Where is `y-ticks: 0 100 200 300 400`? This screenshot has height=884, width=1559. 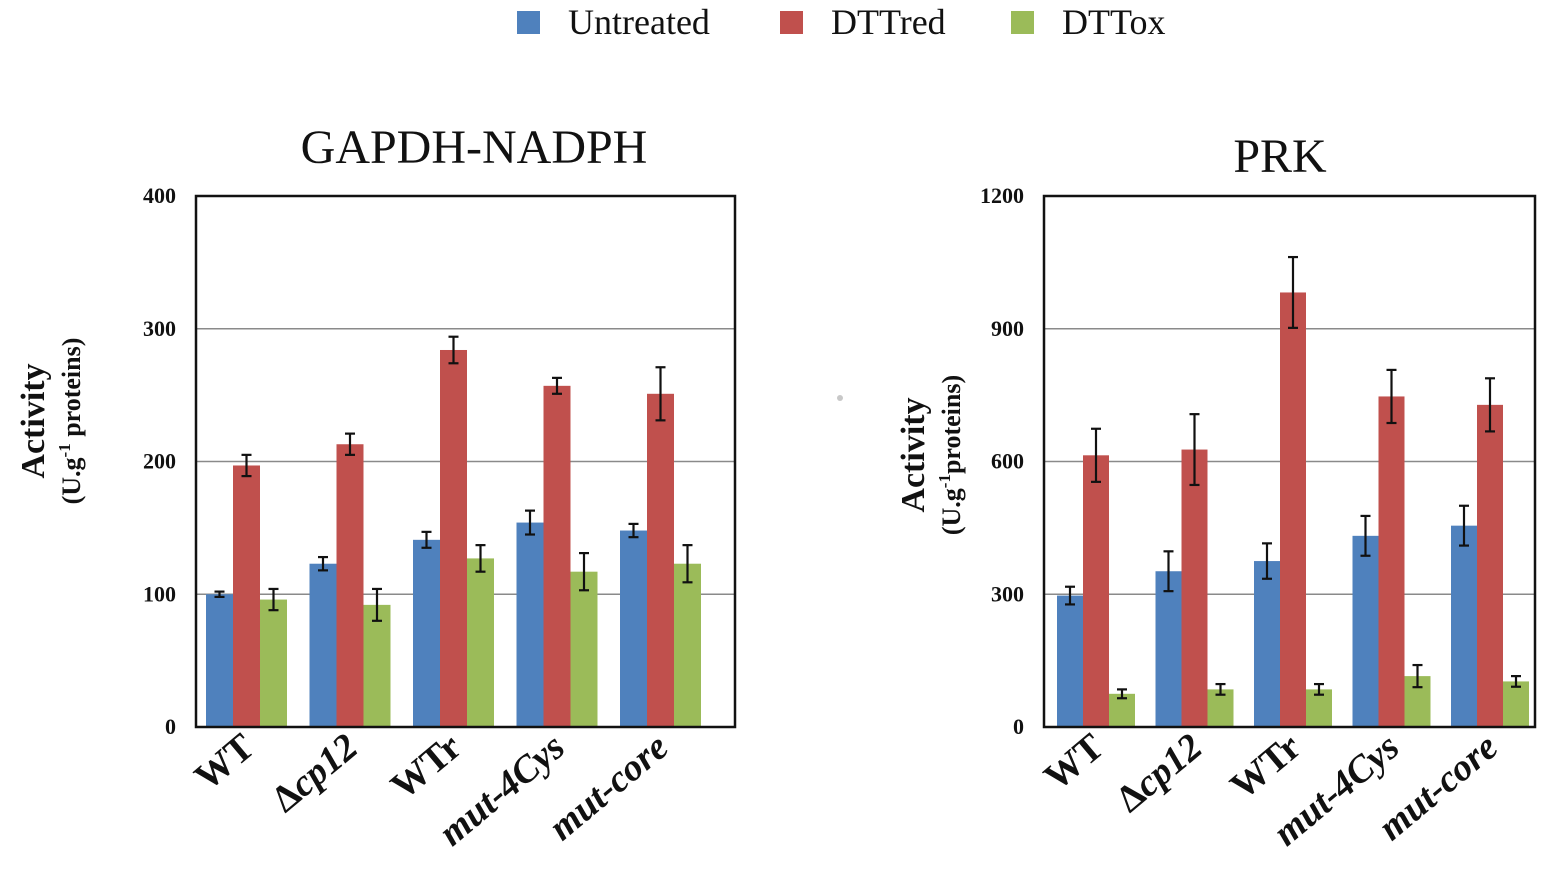
y-ticks: 0 100 200 300 400 is located at coordinates (159, 461).